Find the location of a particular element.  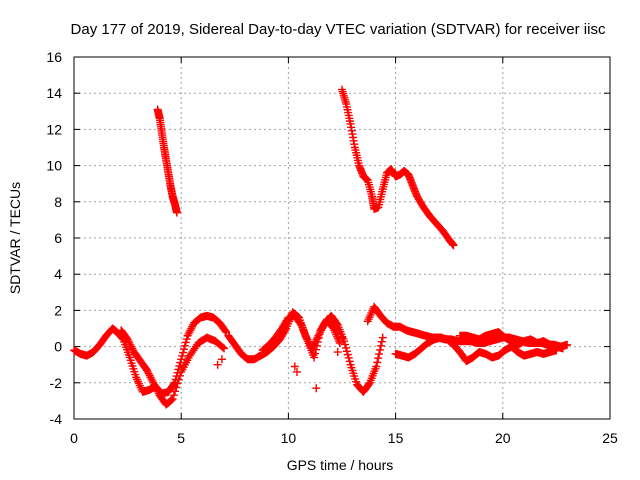

y-tick-label: 4 is located at coordinates (58, 274).